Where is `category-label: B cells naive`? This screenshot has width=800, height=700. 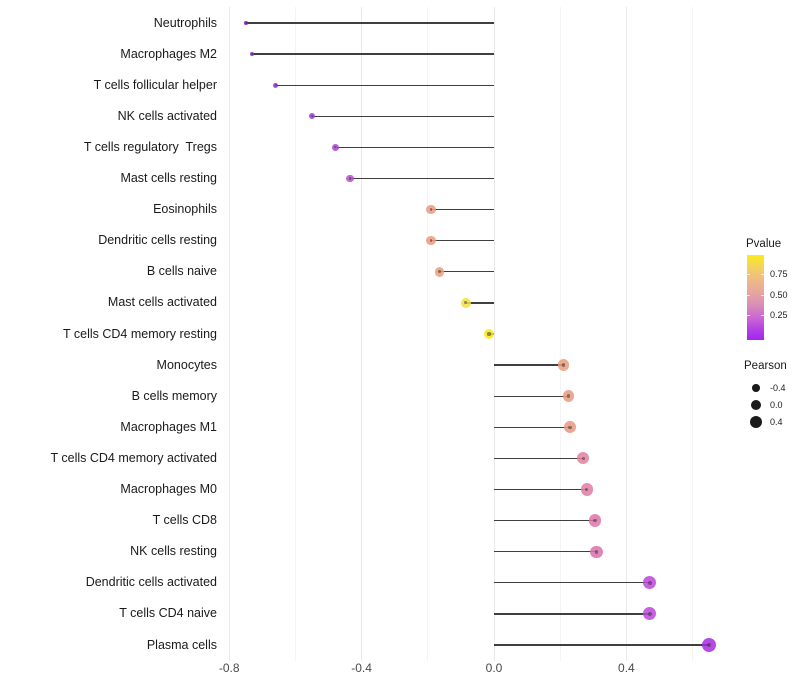
category-label: B cells naive is located at coordinates (181, 271).